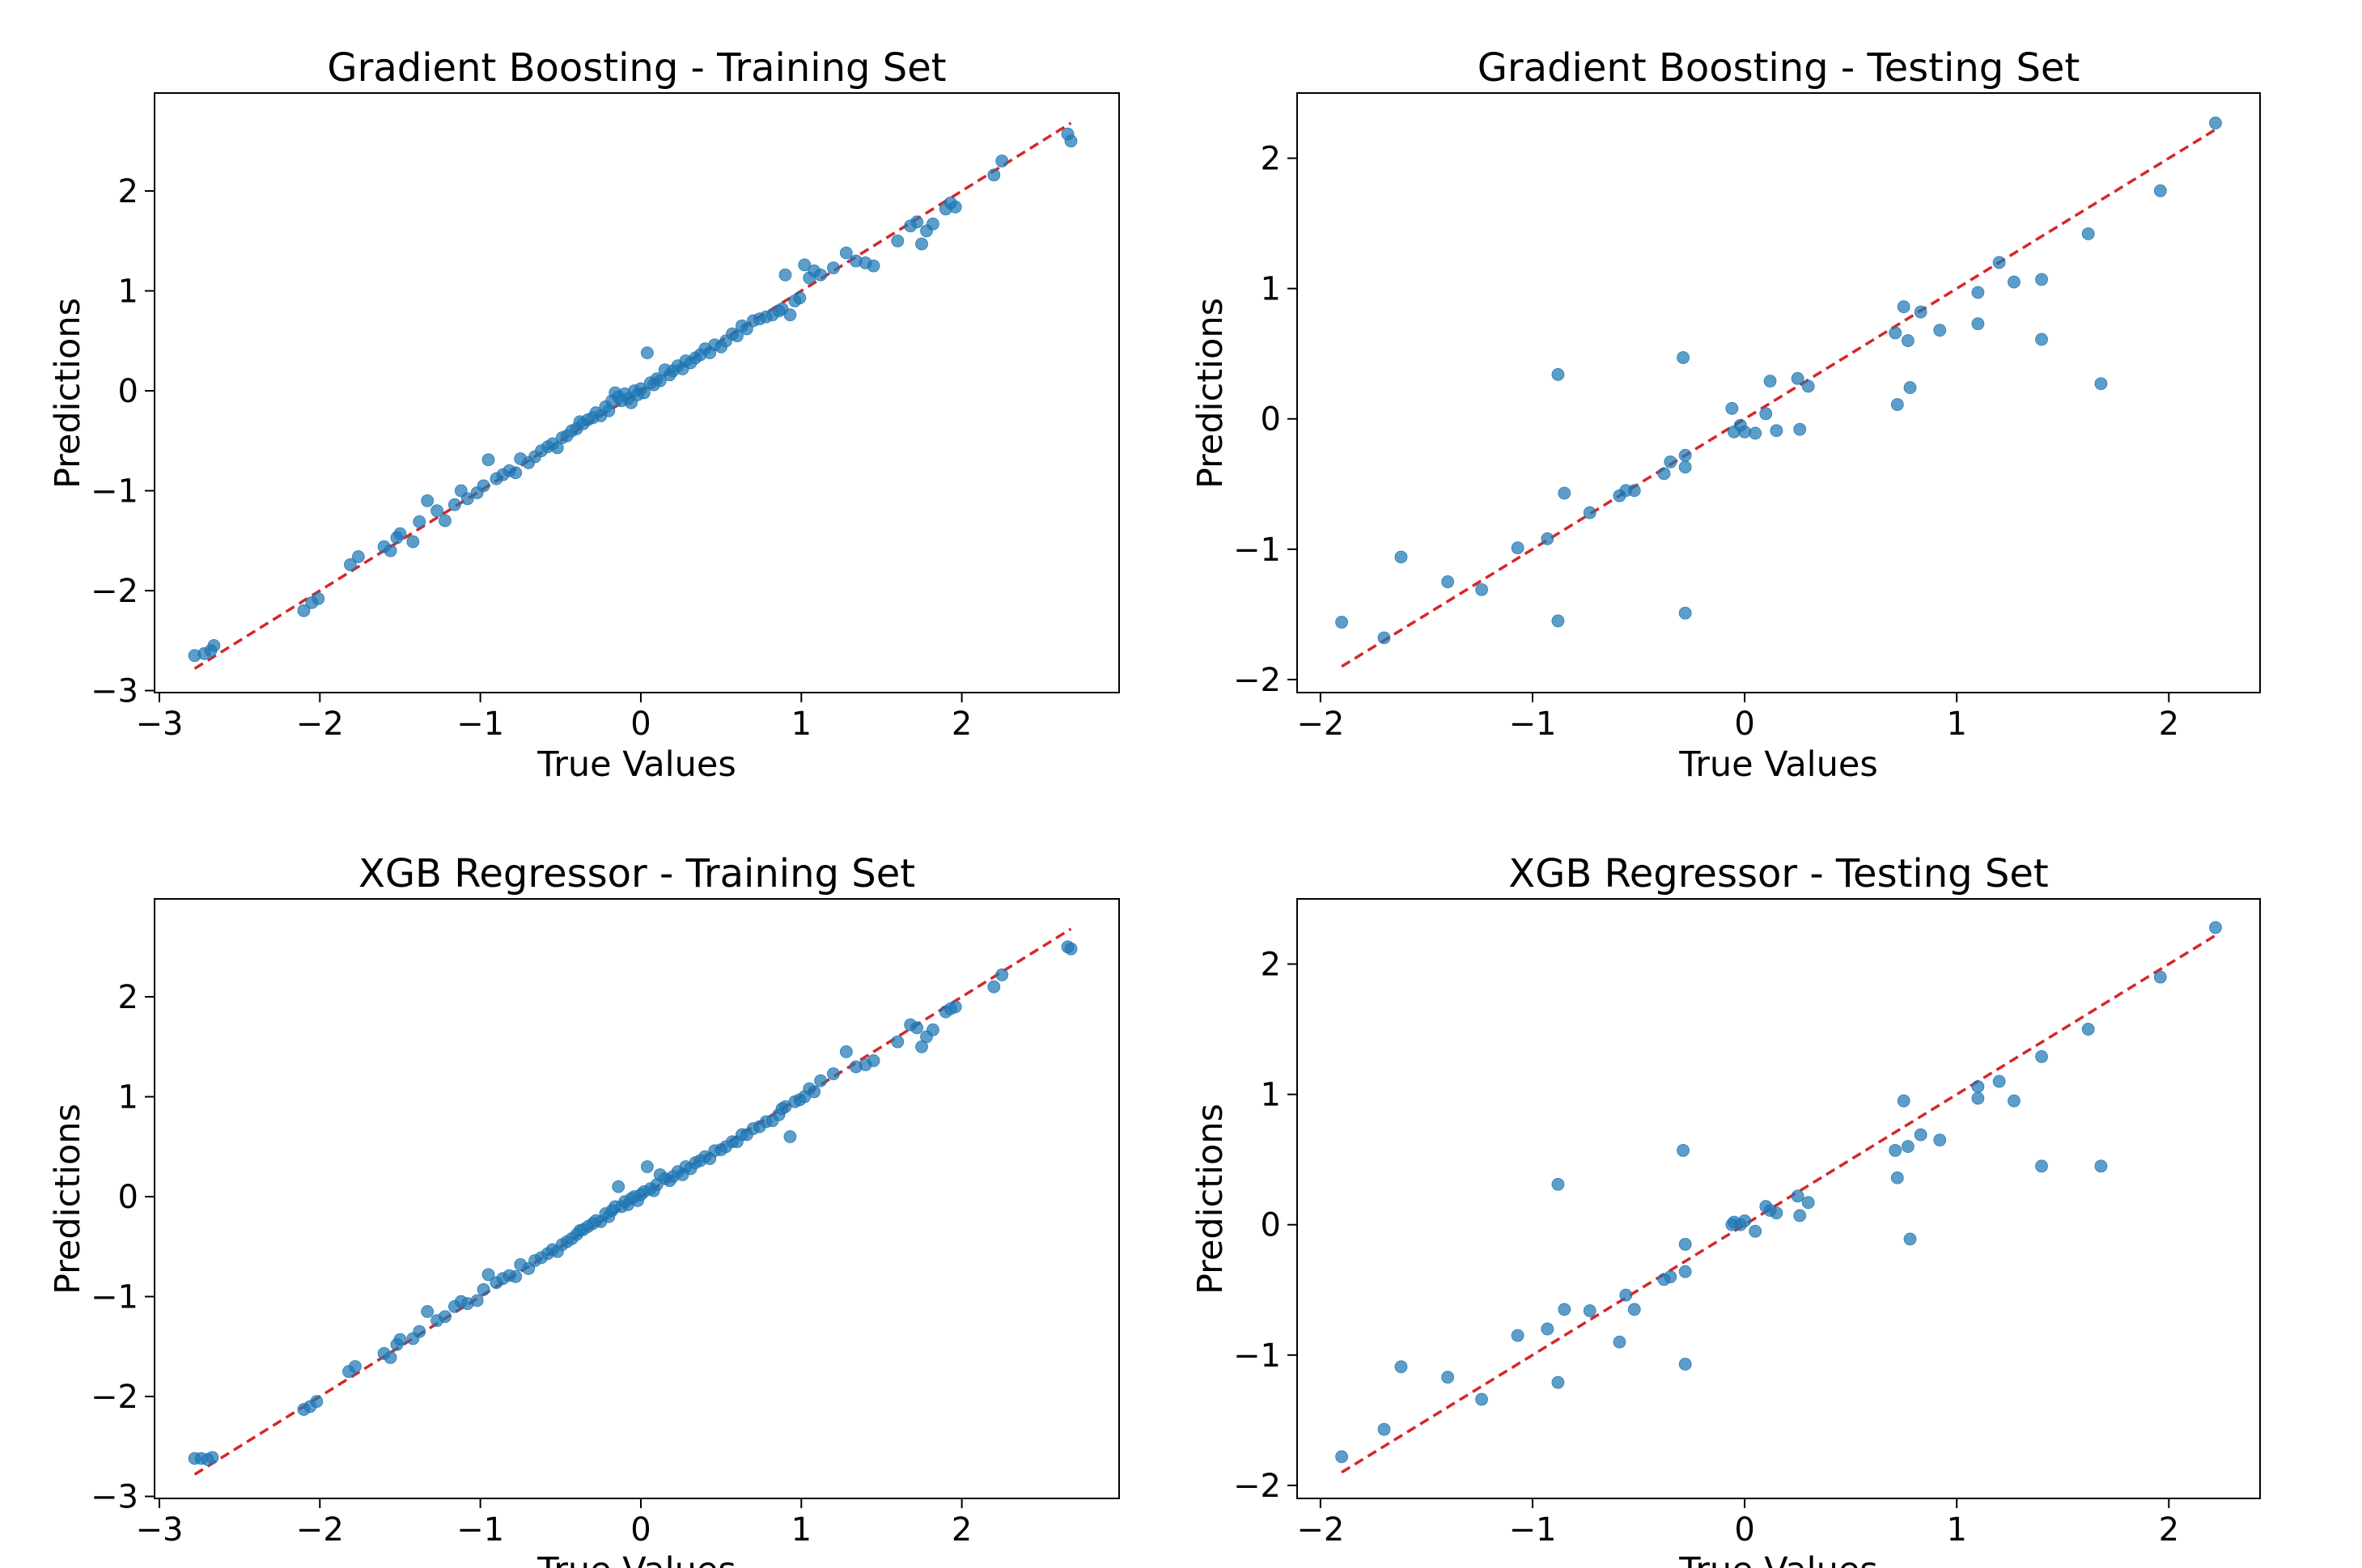 The height and width of the screenshot is (1568, 2362). I want to click on x-tick-label: 2, so click(962, 1530).